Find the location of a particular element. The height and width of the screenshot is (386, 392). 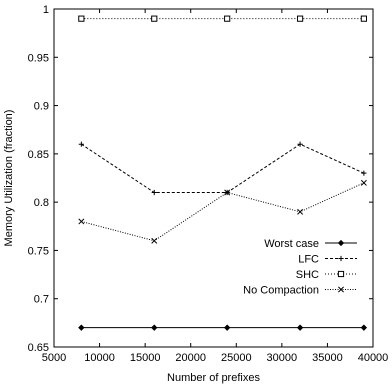

x-tick-label: 30000 is located at coordinates (282, 358).